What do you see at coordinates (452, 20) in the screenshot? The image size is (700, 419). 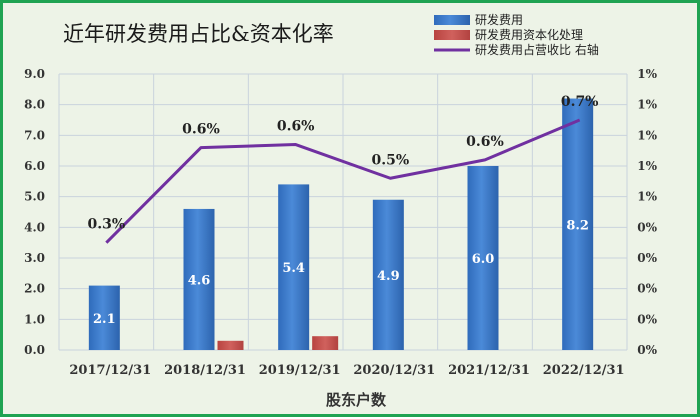 I see `legend-swatch-rd` at bounding box center [452, 20].